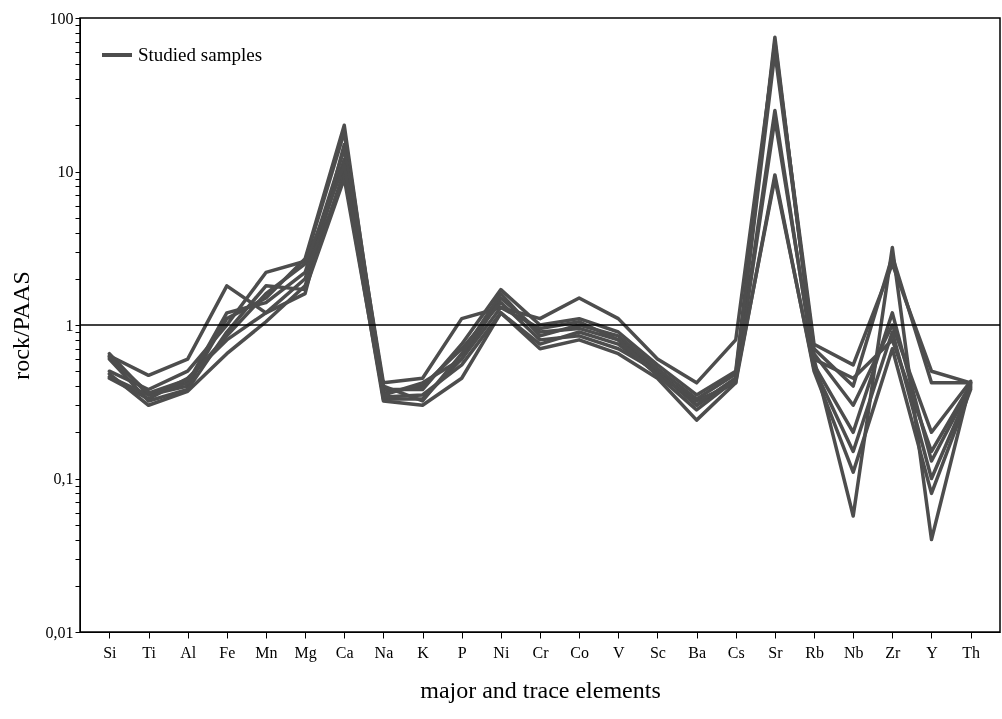  I want to click on y-tick-label: 0,01, so click(59, 632).